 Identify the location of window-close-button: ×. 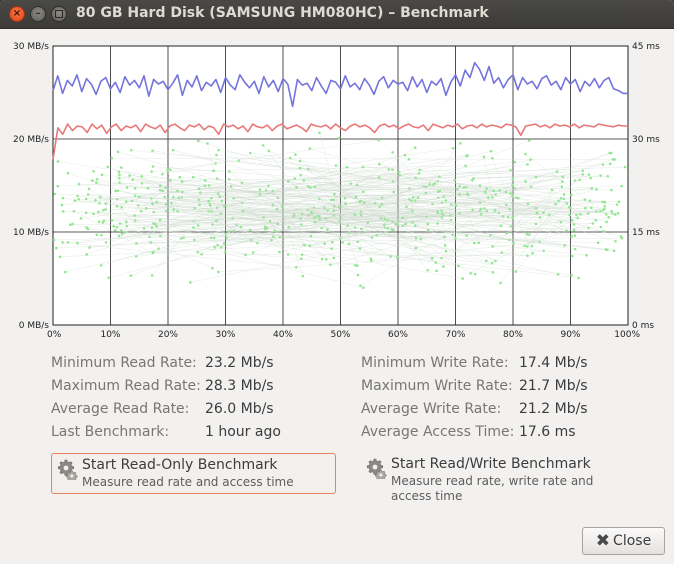
(17, 14).